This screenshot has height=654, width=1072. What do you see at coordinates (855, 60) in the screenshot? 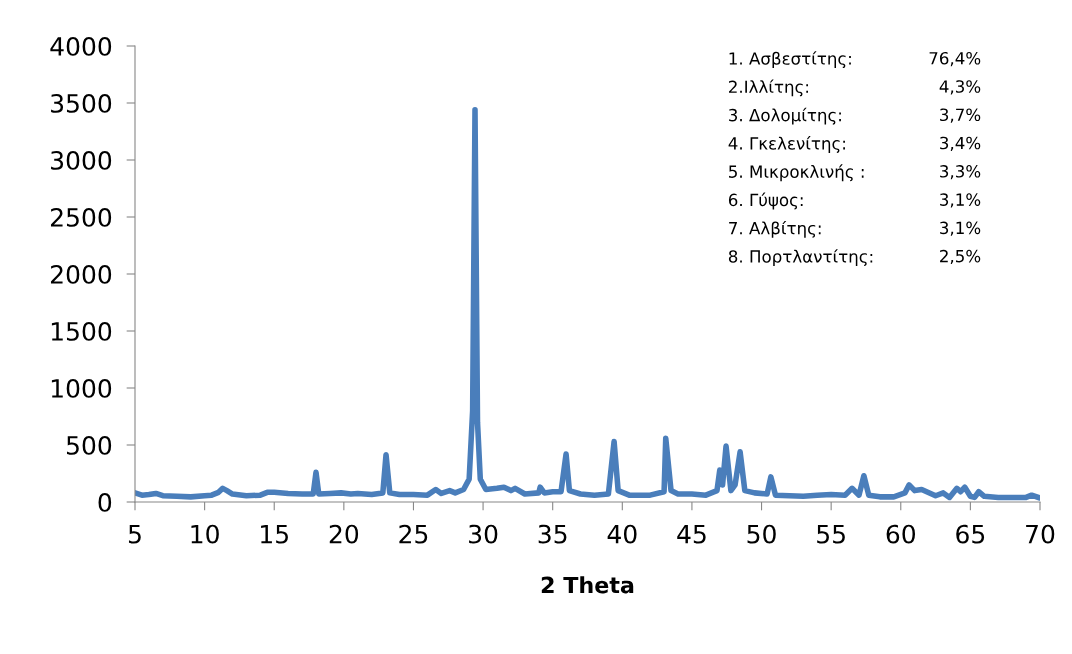
I see `text: 1. Ασβεστίτης: 76,4%` at bounding box center [855, 60].